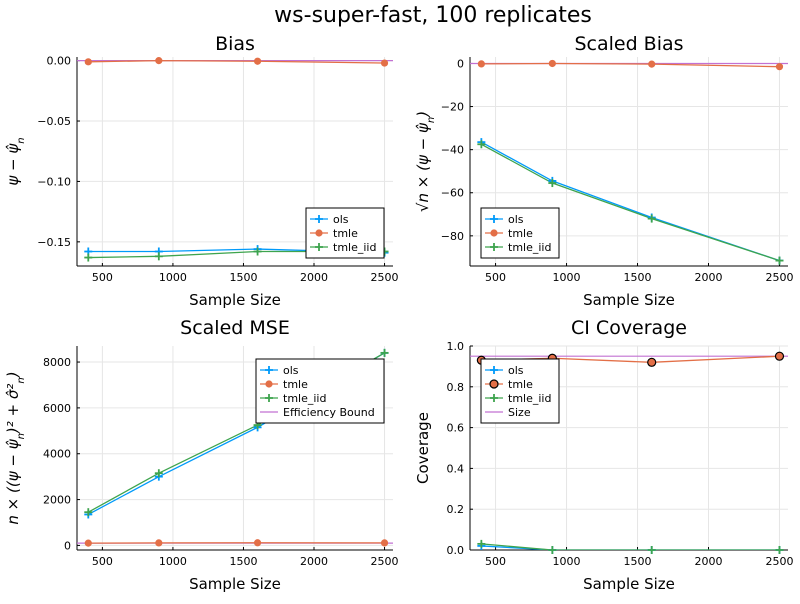  What do you see at coordinates (452, 236) in the screenshot?
I see `y-tick-label: −80` at bounding box center [452, 236].